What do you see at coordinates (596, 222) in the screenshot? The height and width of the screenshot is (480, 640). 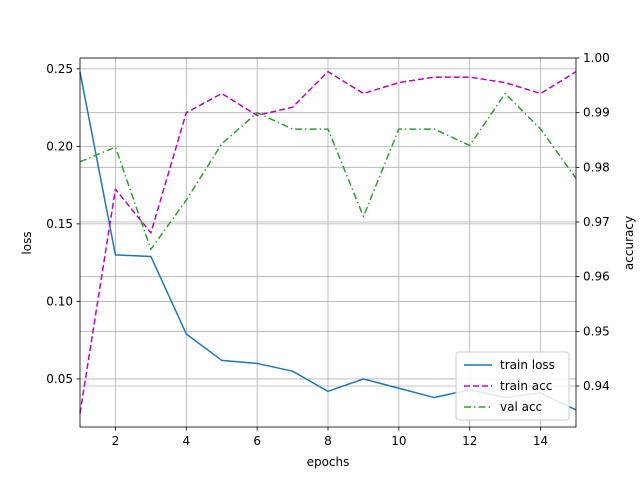 I see `right-tick-label: 0.97` at bounding box center [596, 222].